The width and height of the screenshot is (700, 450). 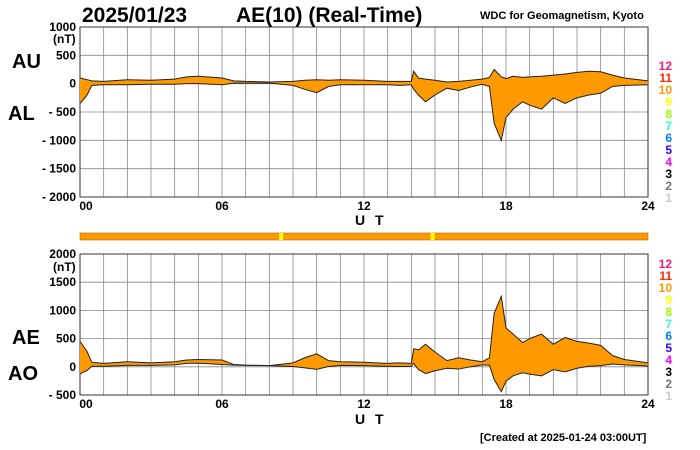 I want to click on series-line-ao, so click(x=364, y=377).